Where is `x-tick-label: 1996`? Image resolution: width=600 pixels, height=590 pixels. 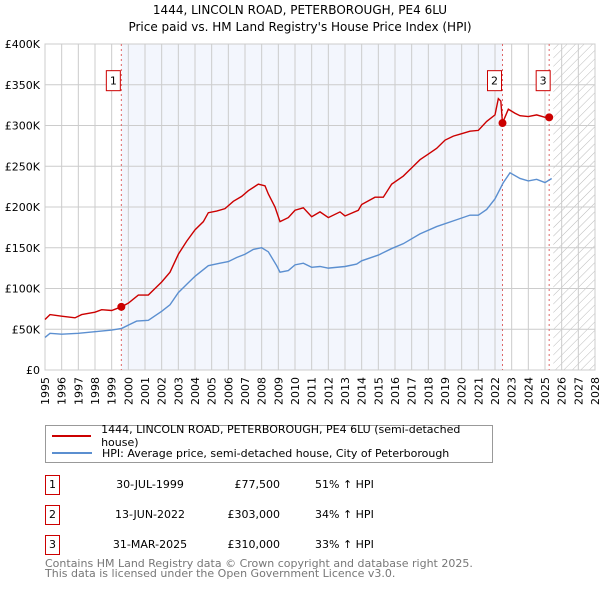 x-tick-label: 1996 is located at coordinates (62, 391).